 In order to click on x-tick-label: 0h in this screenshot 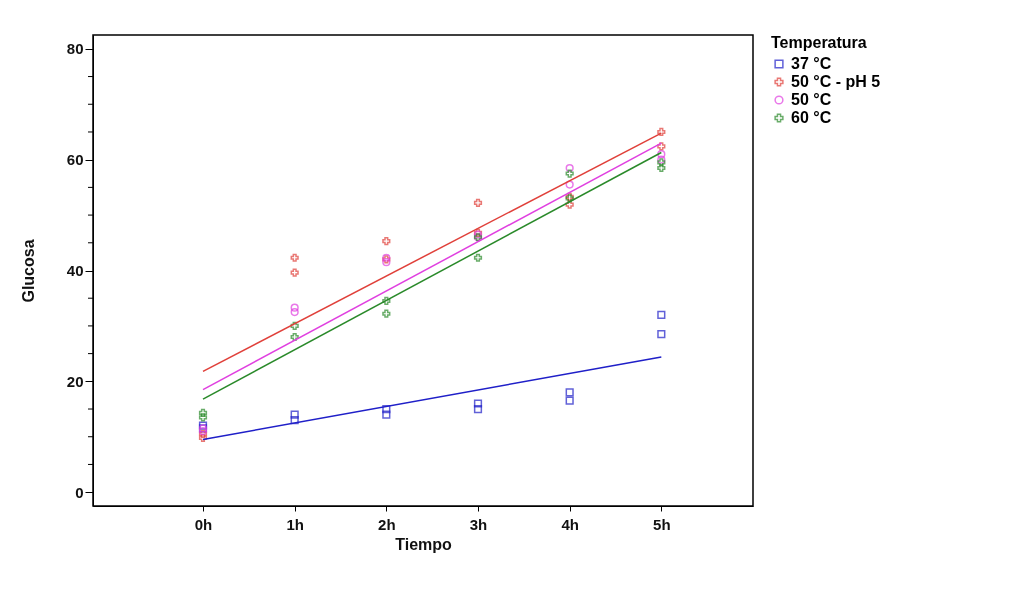, I will do `click(203, 524)`.